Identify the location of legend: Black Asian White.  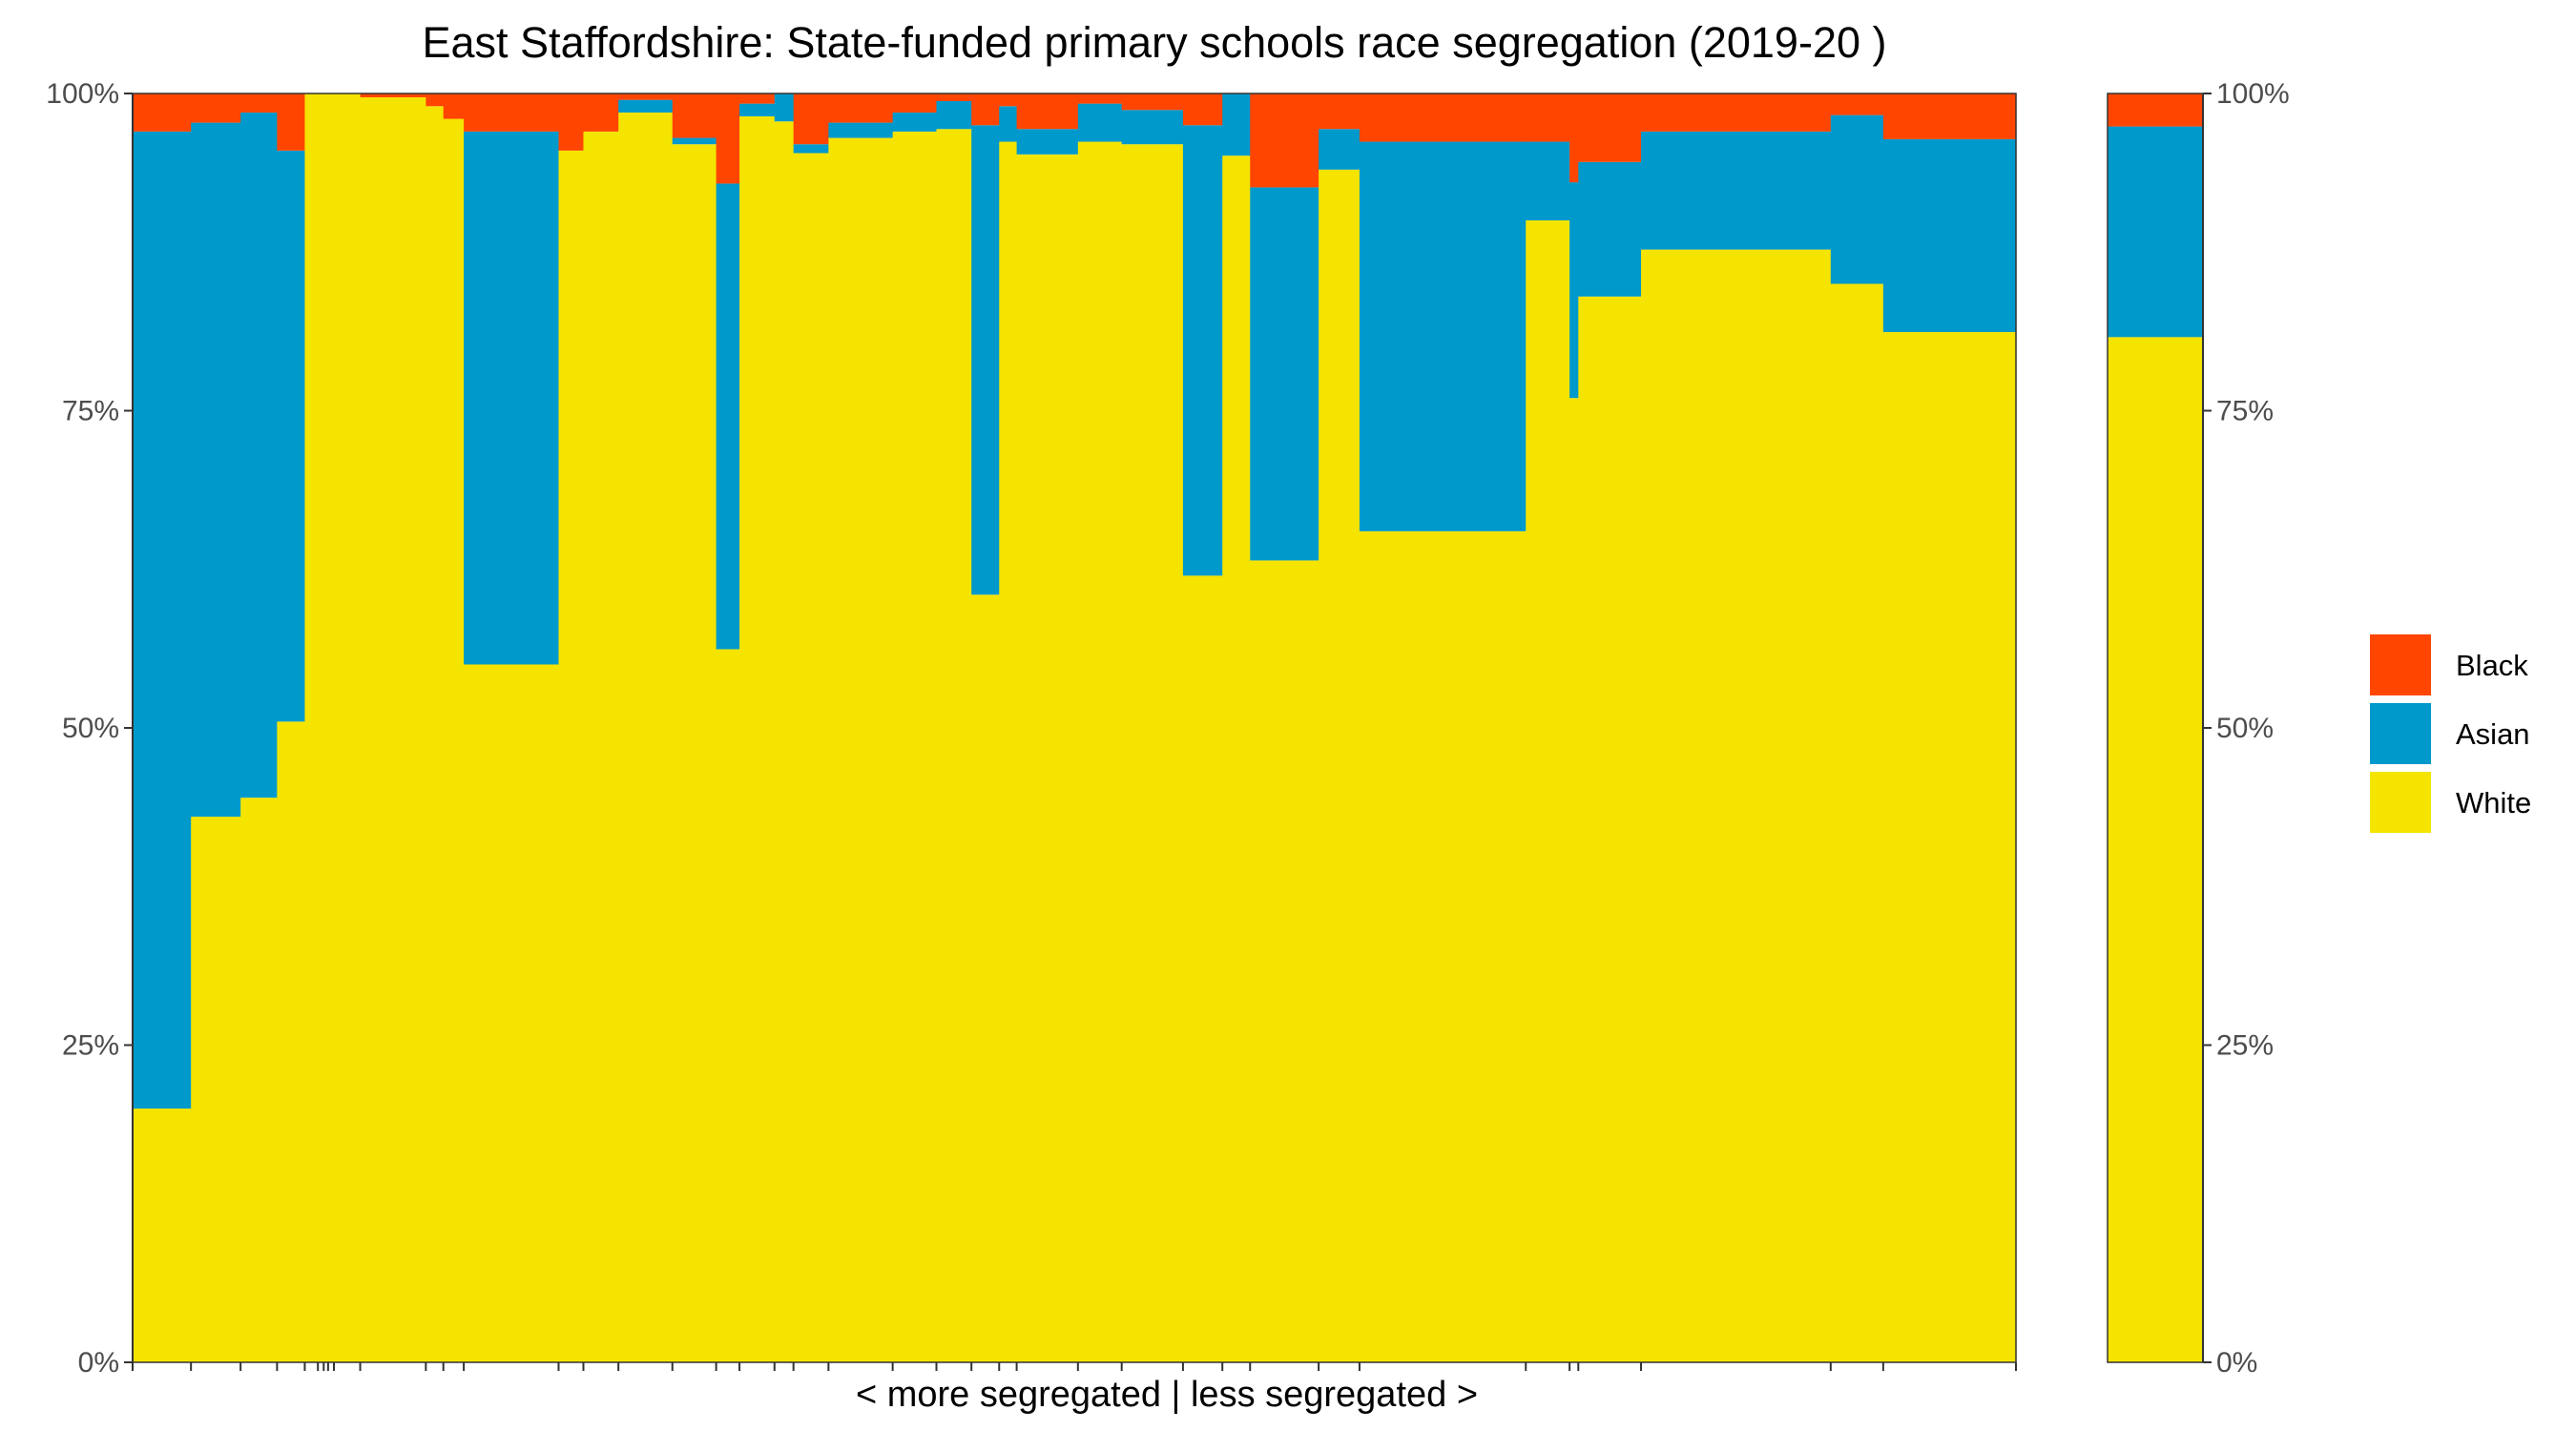
(2450, 733).